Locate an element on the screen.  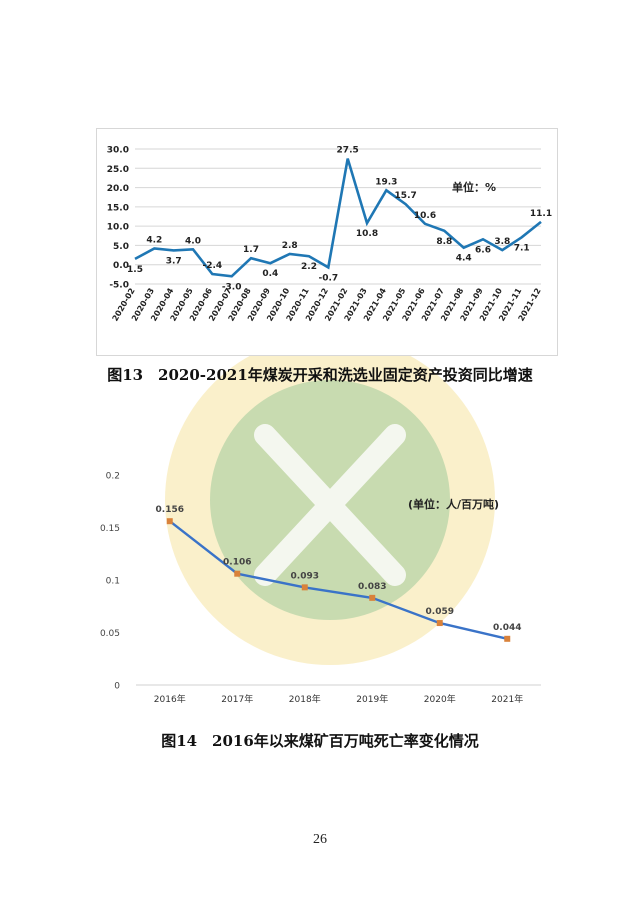
chart13-data-label: 4.4 is located at coordinates (464, 259).